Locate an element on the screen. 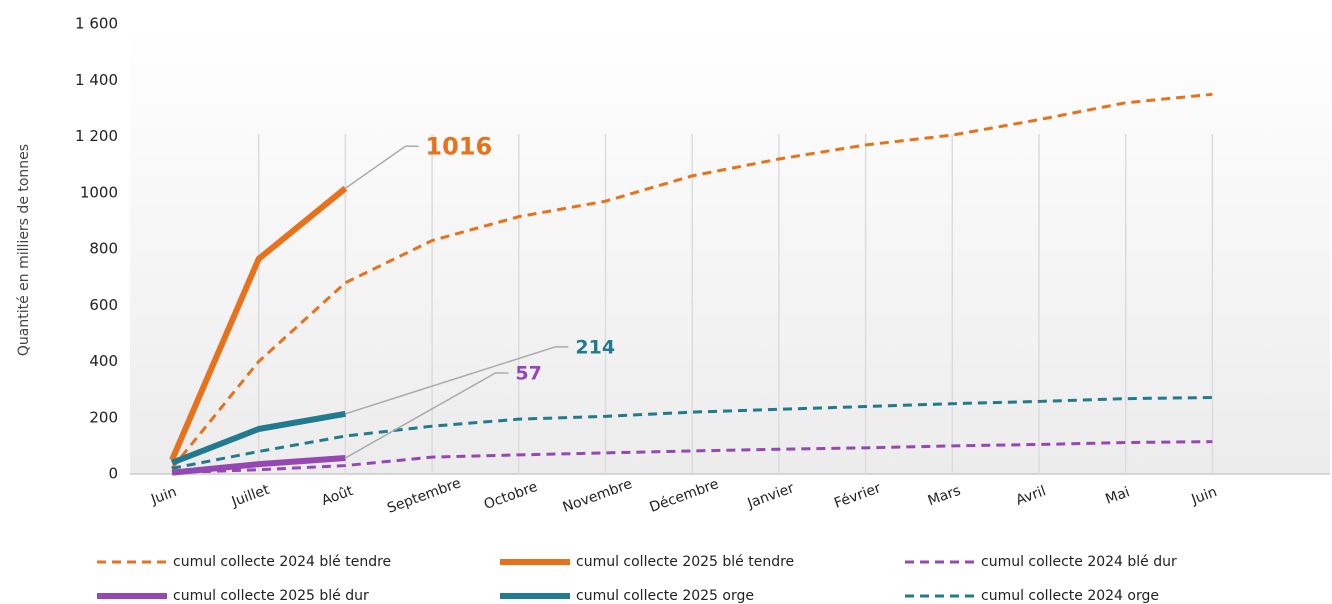 This screenshot has width=1332, height=604. data-label: 1016 is located at coordinates (458, 146).